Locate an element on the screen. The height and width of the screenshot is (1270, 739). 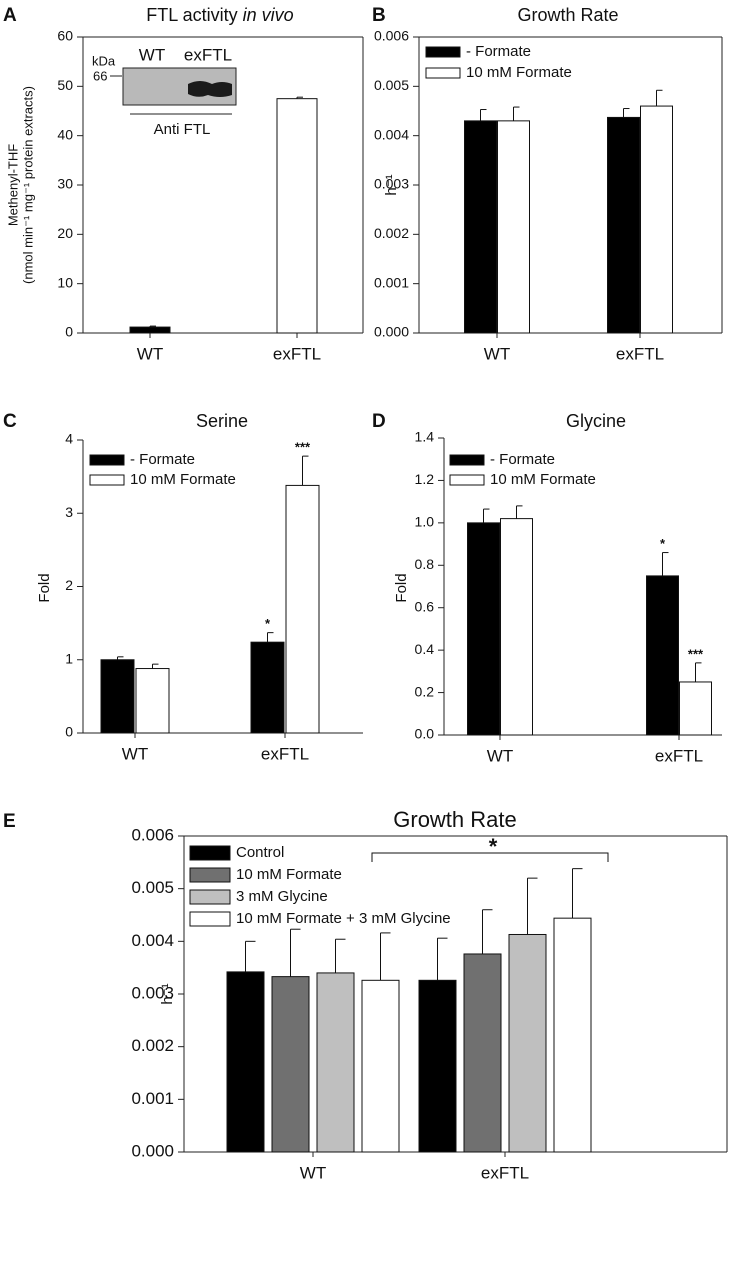
blot-band is located at coordinates (210, 89).